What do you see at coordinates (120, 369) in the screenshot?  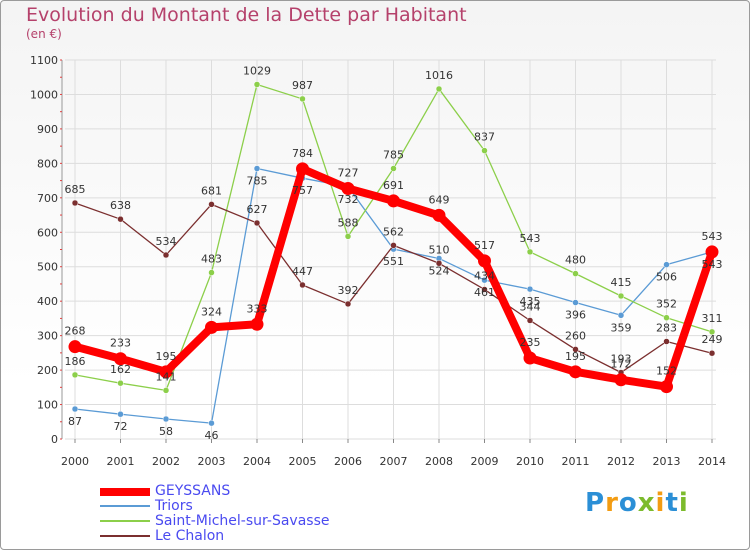 I see `data-label: 162` at bounding box center [120, 369].